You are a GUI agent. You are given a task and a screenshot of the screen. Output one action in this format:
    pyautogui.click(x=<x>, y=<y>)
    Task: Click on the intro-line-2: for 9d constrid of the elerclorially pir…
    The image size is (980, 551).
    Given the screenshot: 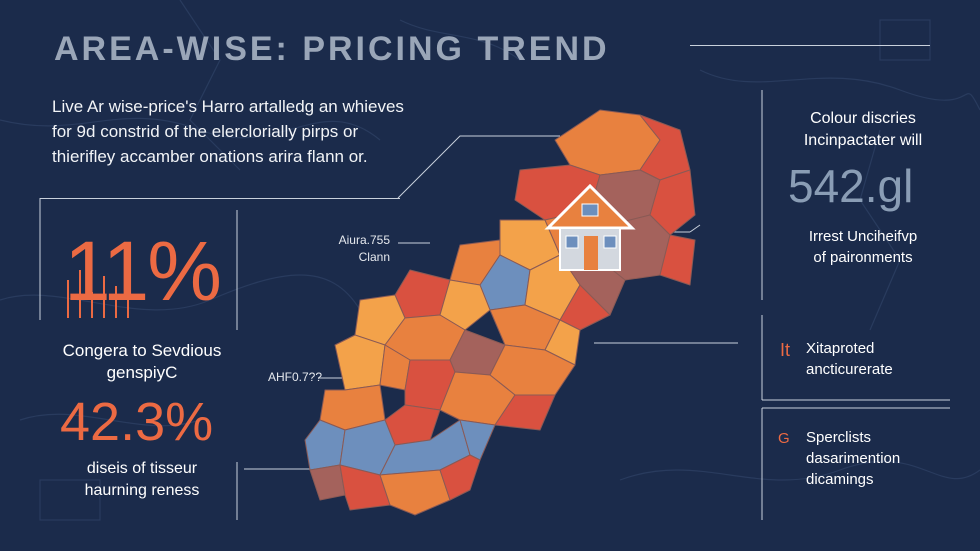 What is the action you would take?
    pyautogui.click(x=205, y=131)
    